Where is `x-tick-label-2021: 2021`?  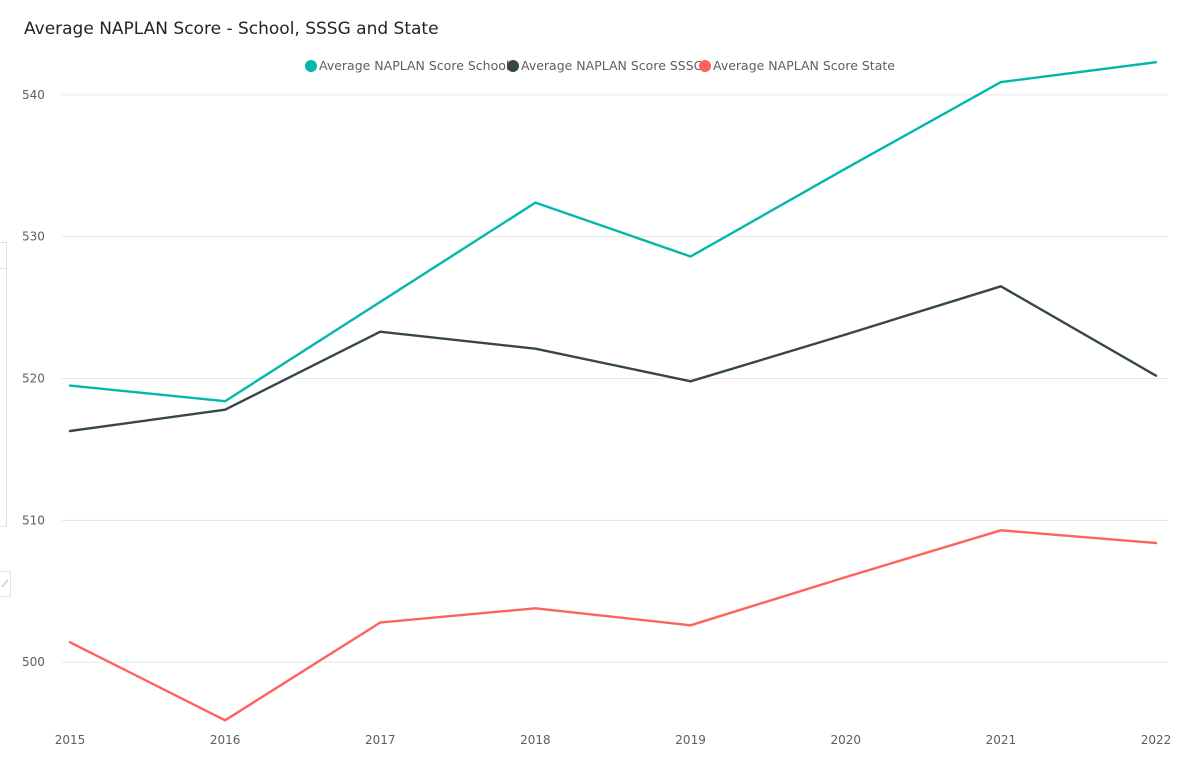
x-tick-label-2021: 2021 is located at coordinates (1001, 740).